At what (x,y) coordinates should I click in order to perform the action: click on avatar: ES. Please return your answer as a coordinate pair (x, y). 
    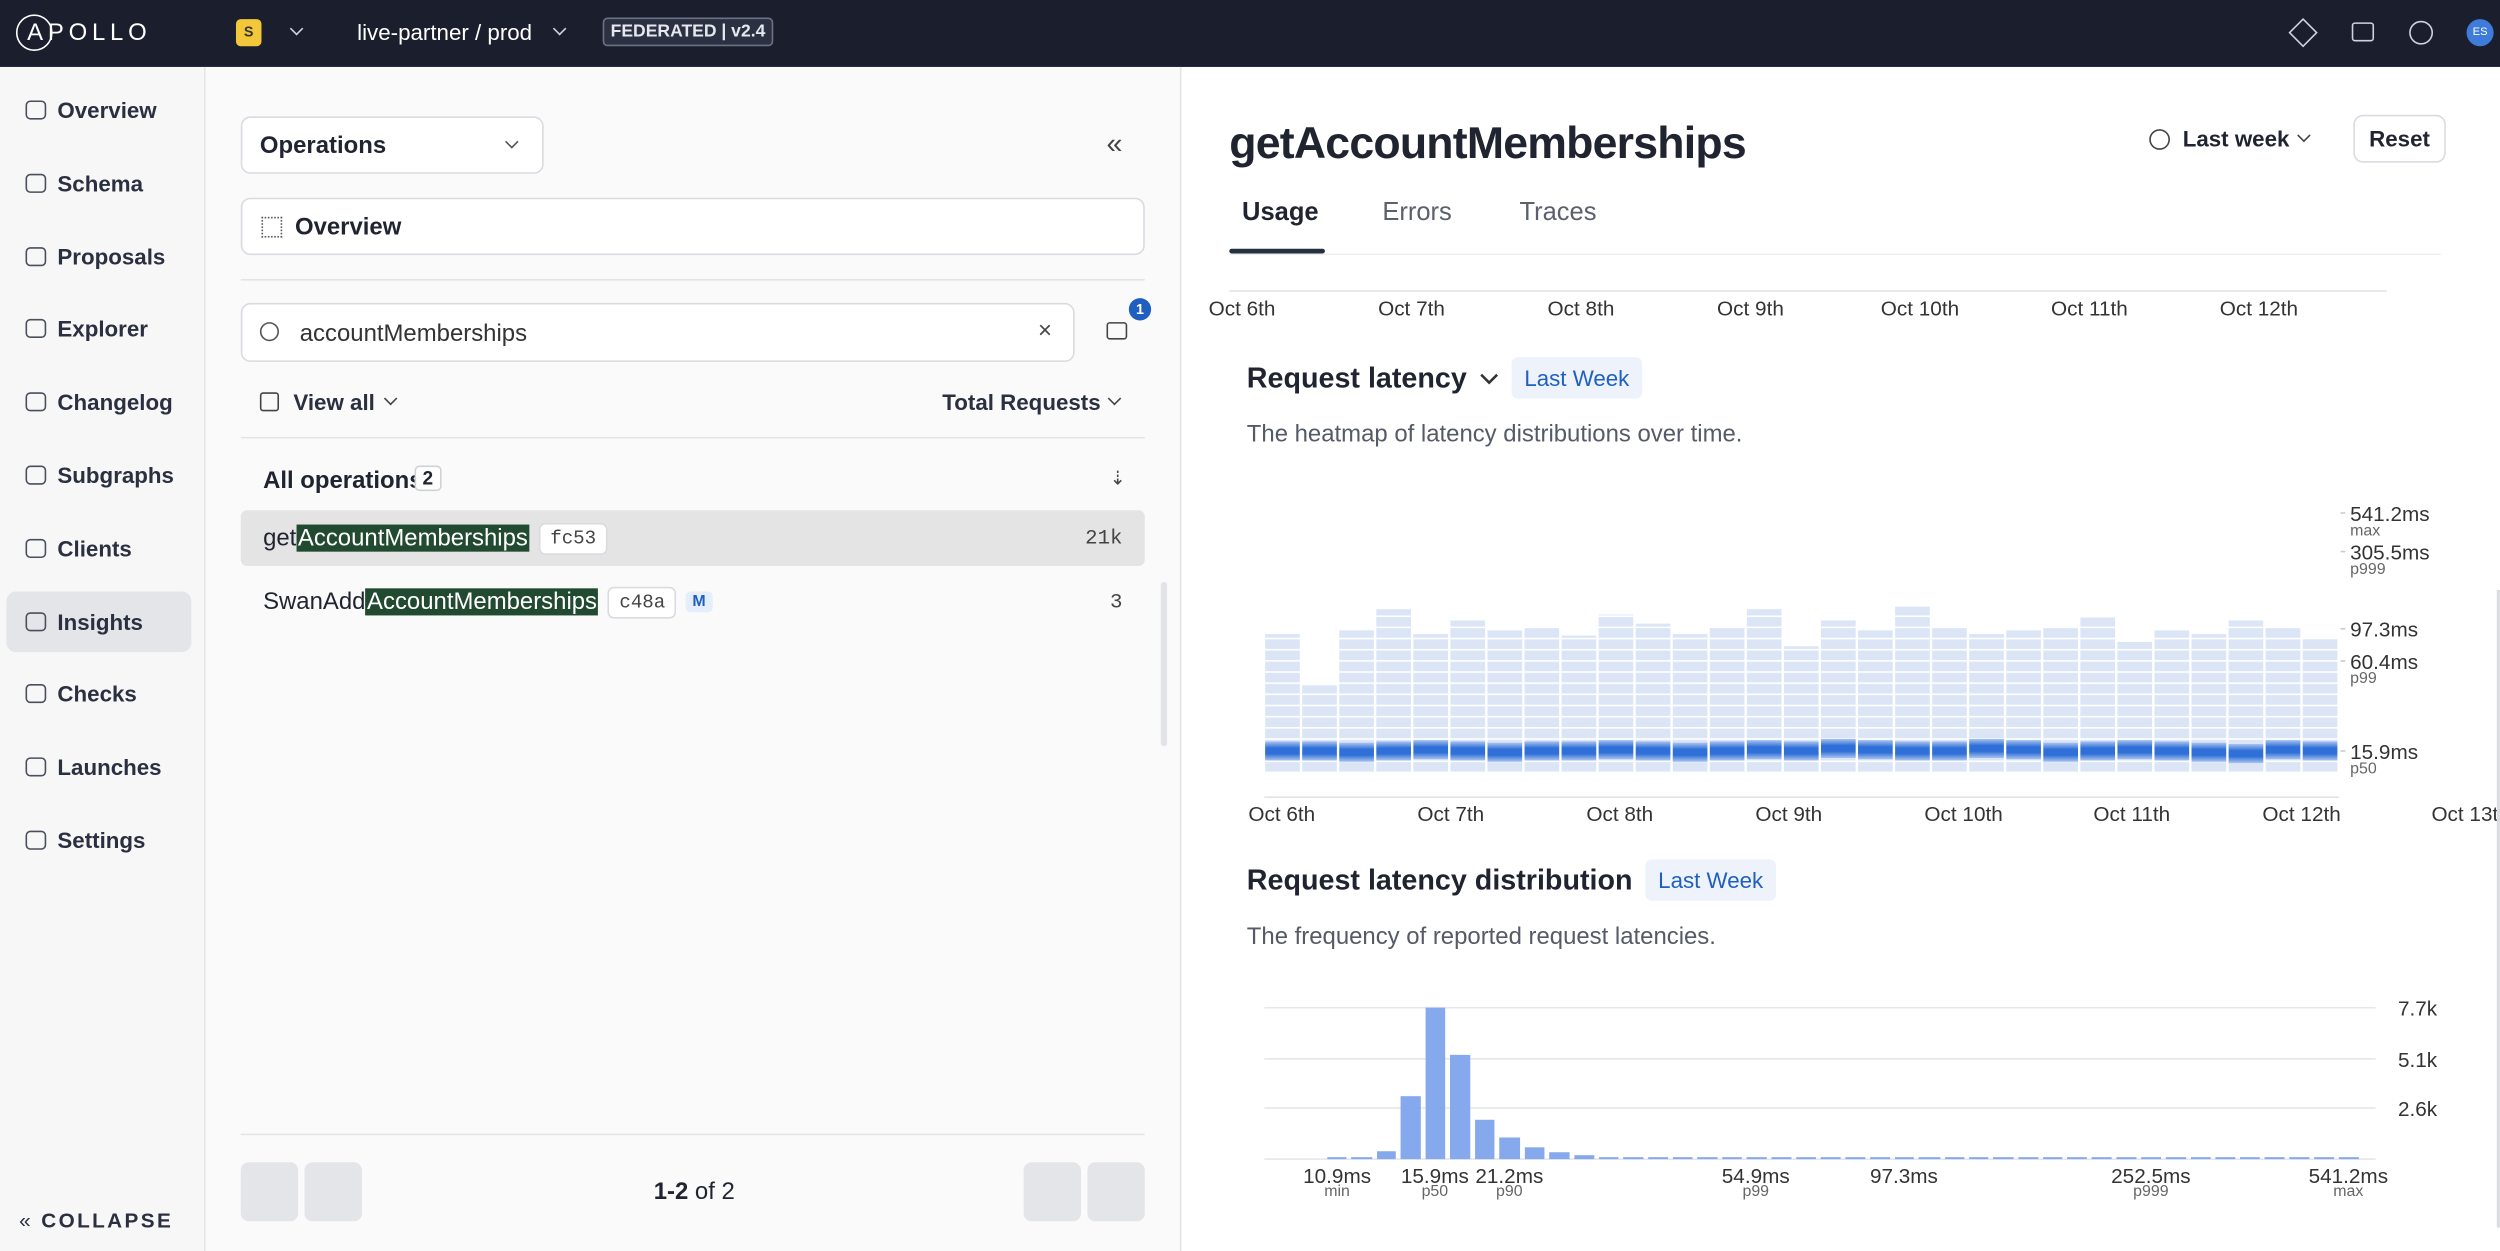
    Looking at the image, I should click on (2480, 33).